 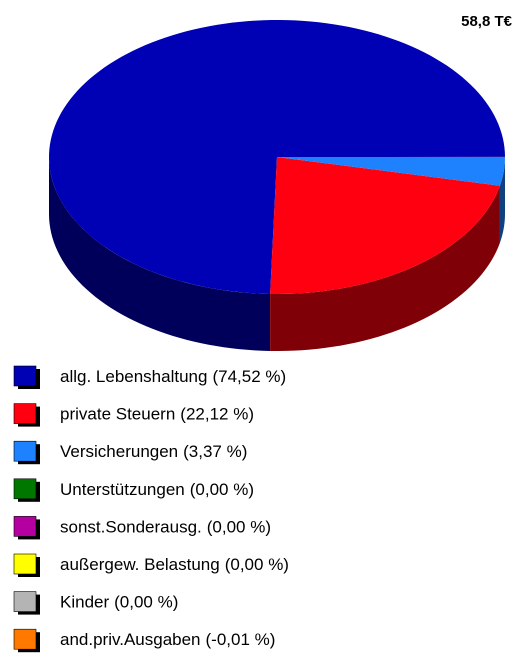 What do you see at coordinates (241, 640) in the screenshot?
I see `legend-value: (-0,01 %)` at bounding box center [241, 640].